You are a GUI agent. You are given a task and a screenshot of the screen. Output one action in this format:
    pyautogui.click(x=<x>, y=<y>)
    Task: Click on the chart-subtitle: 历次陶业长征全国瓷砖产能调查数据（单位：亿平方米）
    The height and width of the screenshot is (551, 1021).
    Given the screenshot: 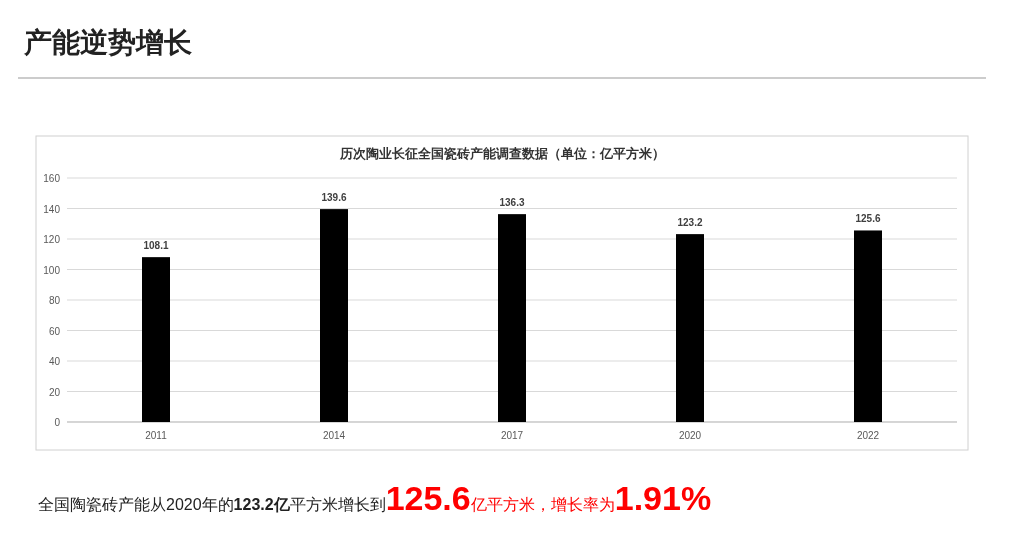 What is the action you would take?
    pyautogui.click(x=501, y=153)
    